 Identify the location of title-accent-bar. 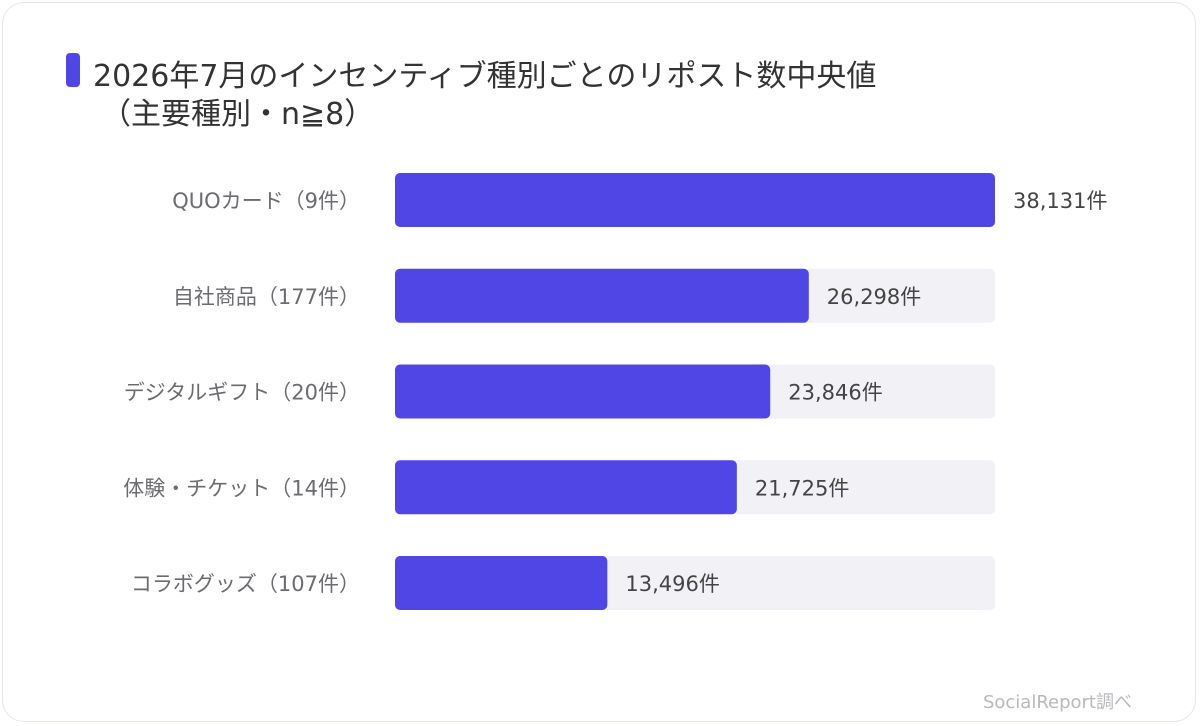
(73, 70).